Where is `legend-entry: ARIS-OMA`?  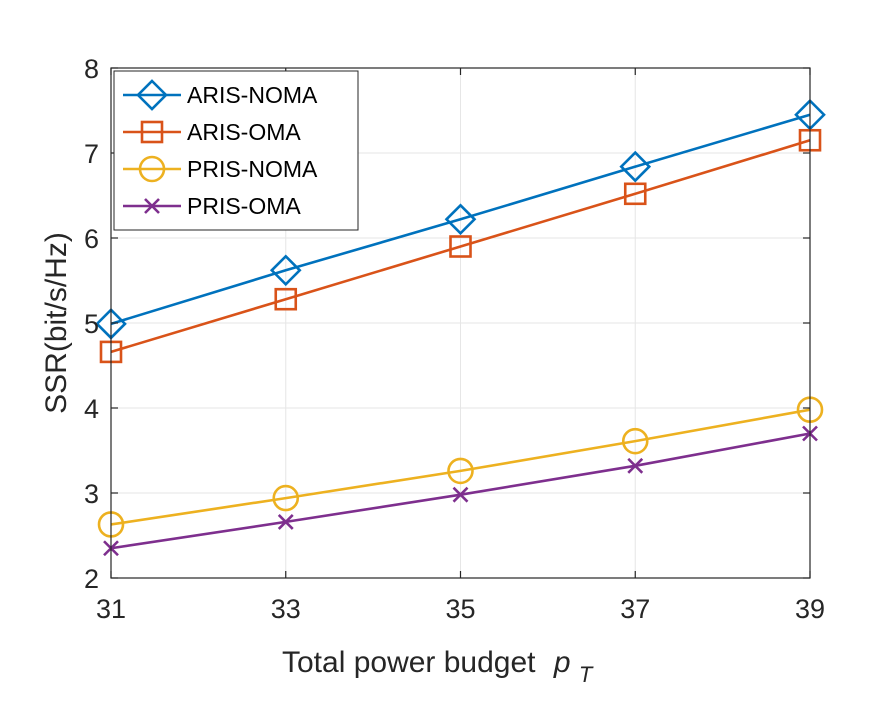 legend-entry: ARIS-OMA is located at coordinates (212, 132).